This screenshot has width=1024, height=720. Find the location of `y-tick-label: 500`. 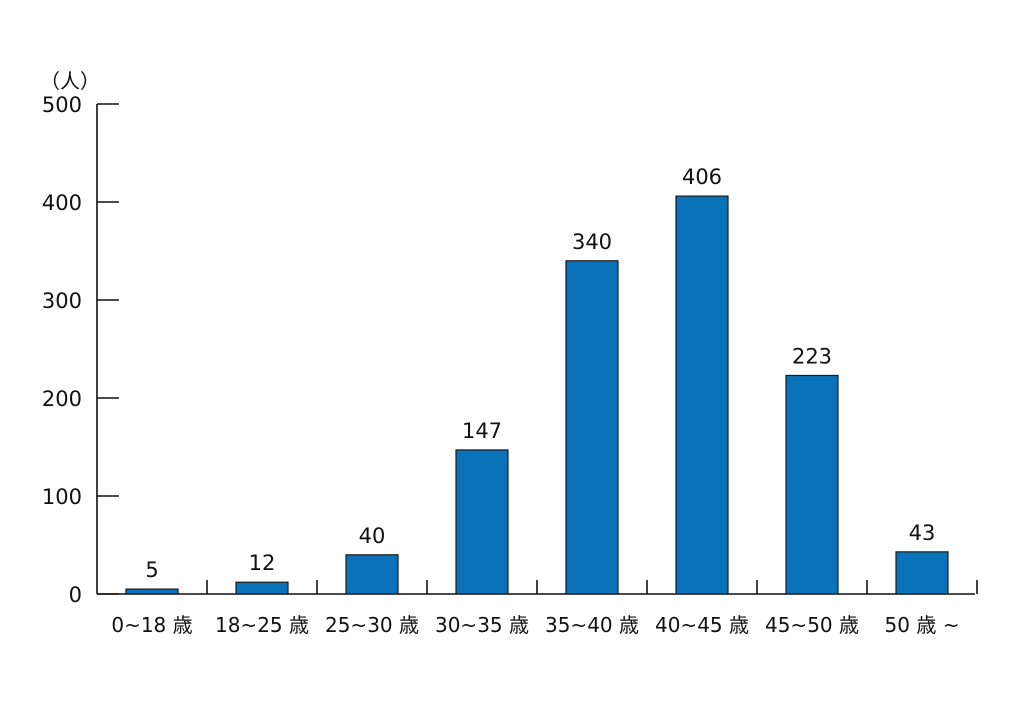

y-tick-label: 500 is located at coordinates (62, 105).